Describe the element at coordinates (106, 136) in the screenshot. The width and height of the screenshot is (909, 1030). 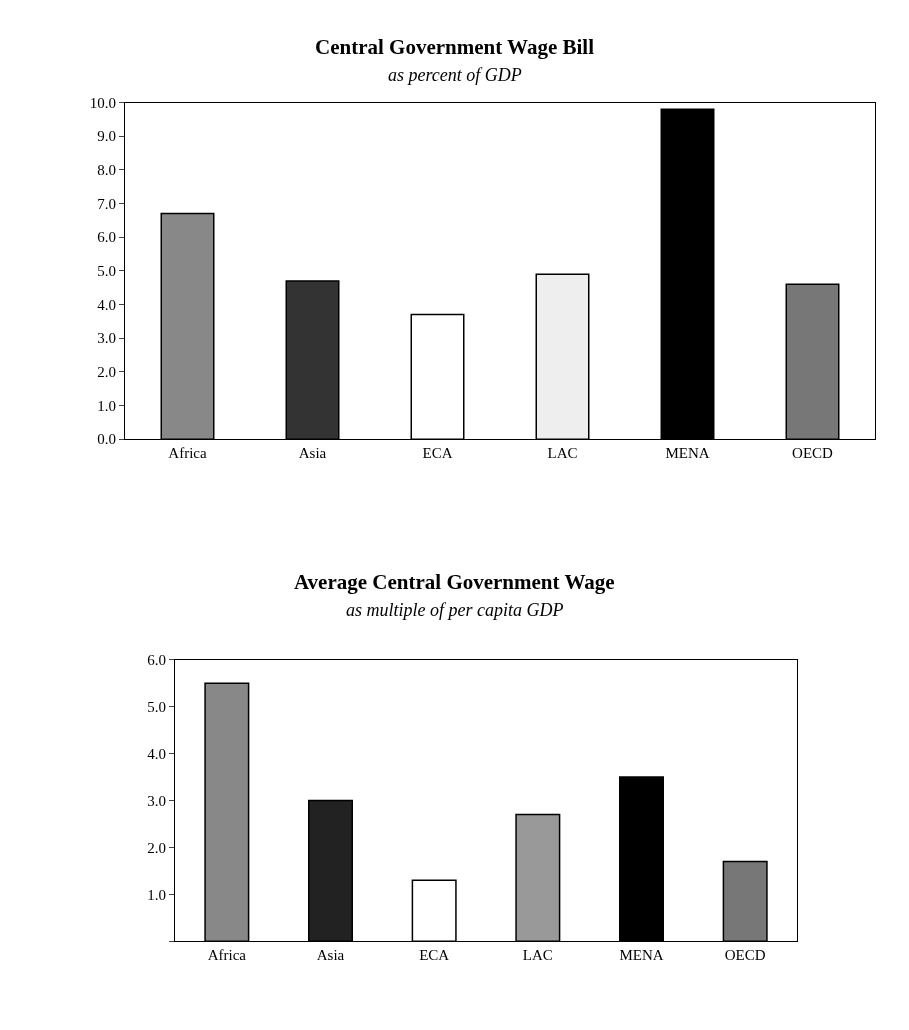
I see `y-tick-label: 9.0` at that location.